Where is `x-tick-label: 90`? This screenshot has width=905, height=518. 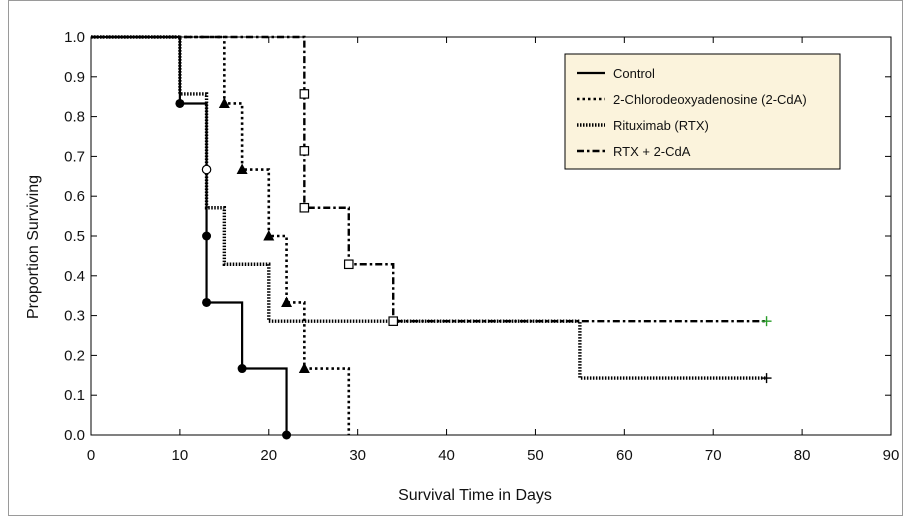 x-tick-label: 90 is located at coordinates (891, 455).